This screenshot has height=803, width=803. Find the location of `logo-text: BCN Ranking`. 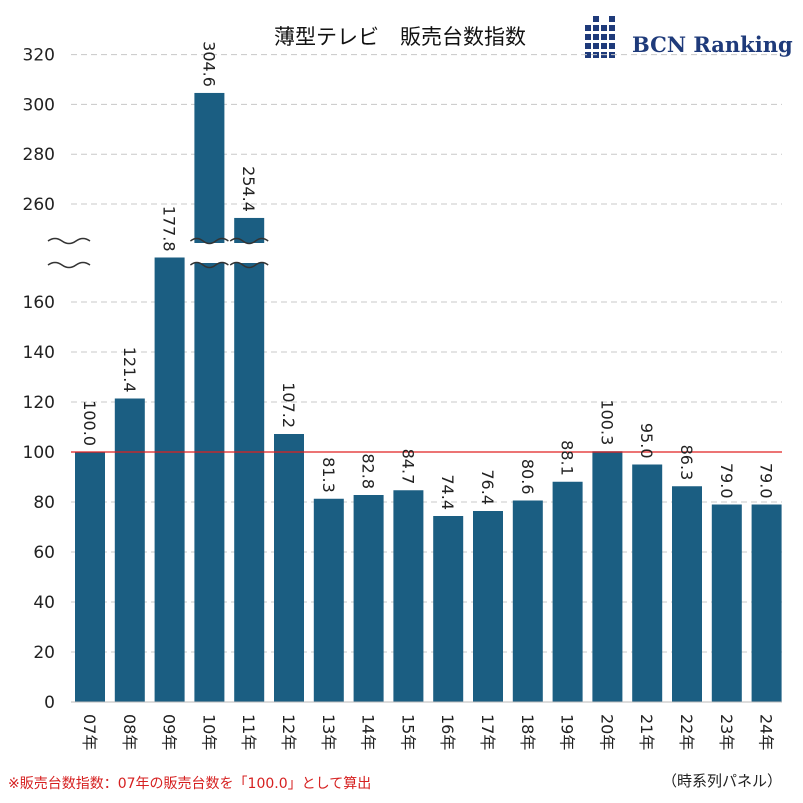

logo-text: BCN Ranking is located at coordinates (712, 44).